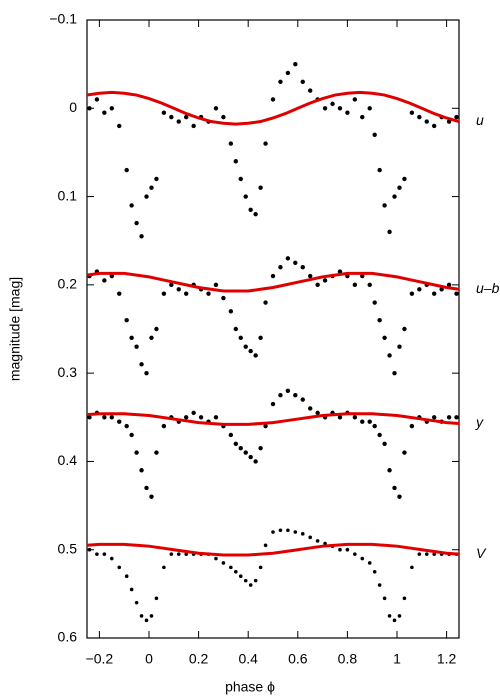 The image size is (500, 700). Describe the element at coordinates (481, 553) in the screenshot. I see `series-label: V` at that location.